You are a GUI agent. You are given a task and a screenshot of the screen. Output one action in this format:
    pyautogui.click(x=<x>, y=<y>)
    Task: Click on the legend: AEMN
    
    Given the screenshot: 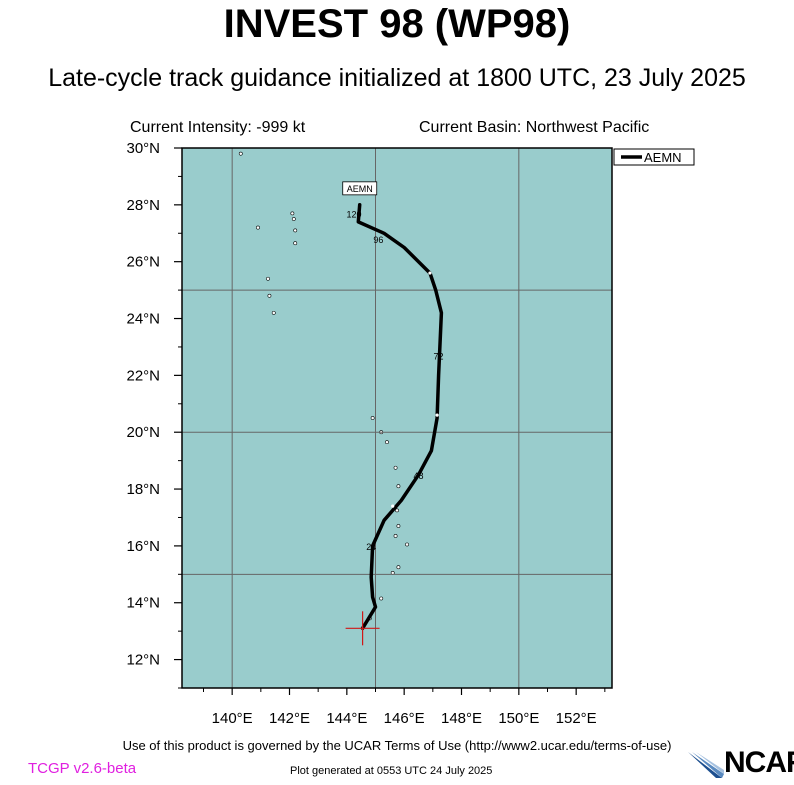 What is the action you would take?
    pyautogui.click(x=654, y=157)
    